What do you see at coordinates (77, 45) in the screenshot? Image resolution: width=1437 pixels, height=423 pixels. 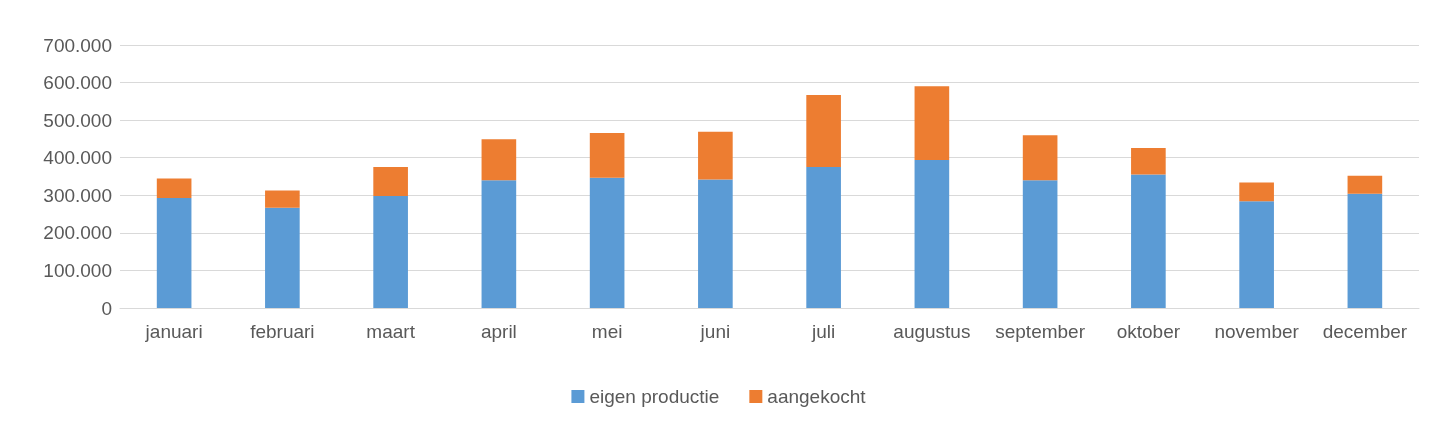 I see `y-tick-label: 700.000` at bounding box center [77, 45].